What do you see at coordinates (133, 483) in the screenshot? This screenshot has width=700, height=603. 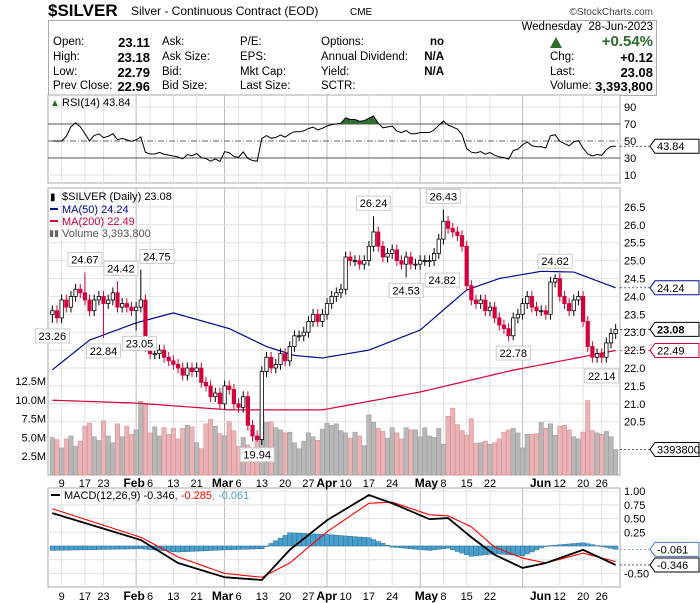 I see `x-tick-label: Feb` at bounding box center [133, 483].